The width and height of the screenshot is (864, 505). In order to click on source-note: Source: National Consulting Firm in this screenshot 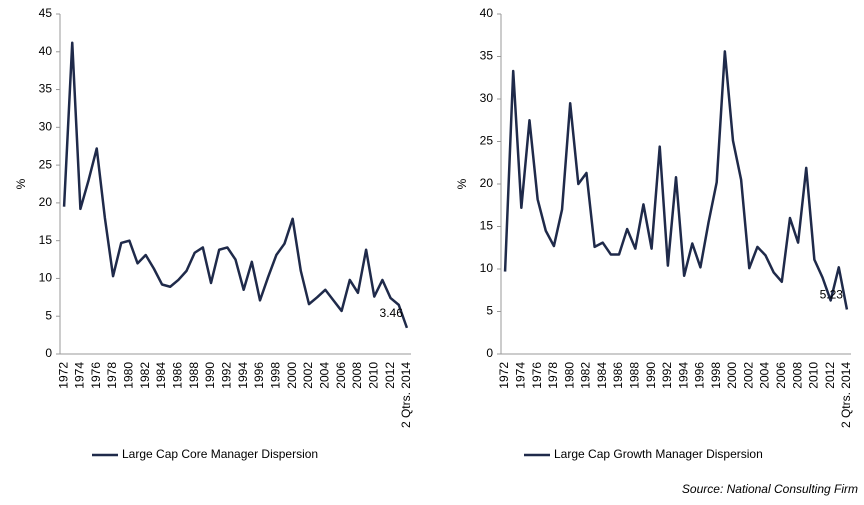, I will do `click(770, 489)`.